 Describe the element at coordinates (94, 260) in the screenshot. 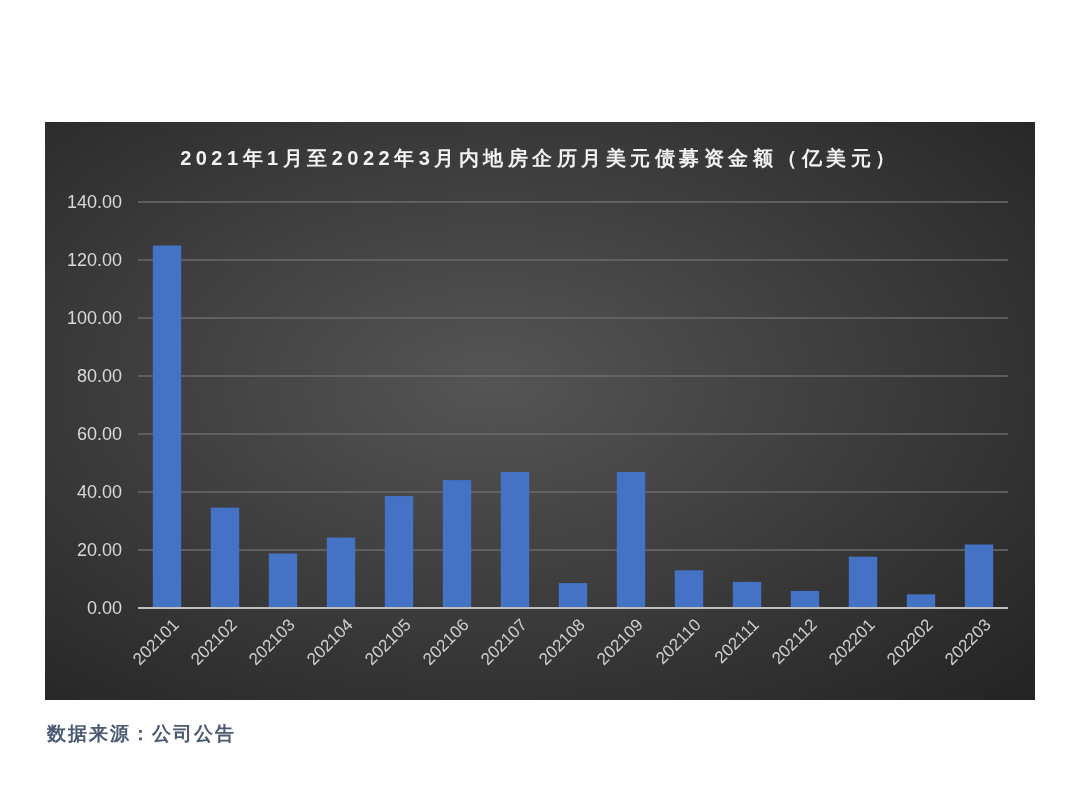

I see `ytick-label: 120.00` at that location.